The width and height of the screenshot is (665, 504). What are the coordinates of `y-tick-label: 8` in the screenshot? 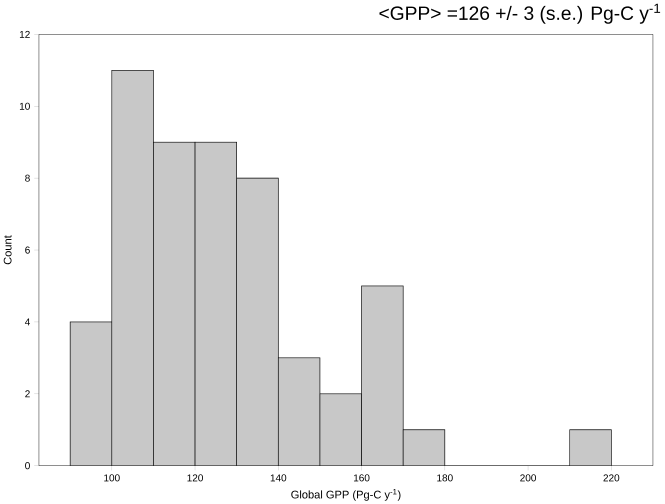 It's located at (27, 178).